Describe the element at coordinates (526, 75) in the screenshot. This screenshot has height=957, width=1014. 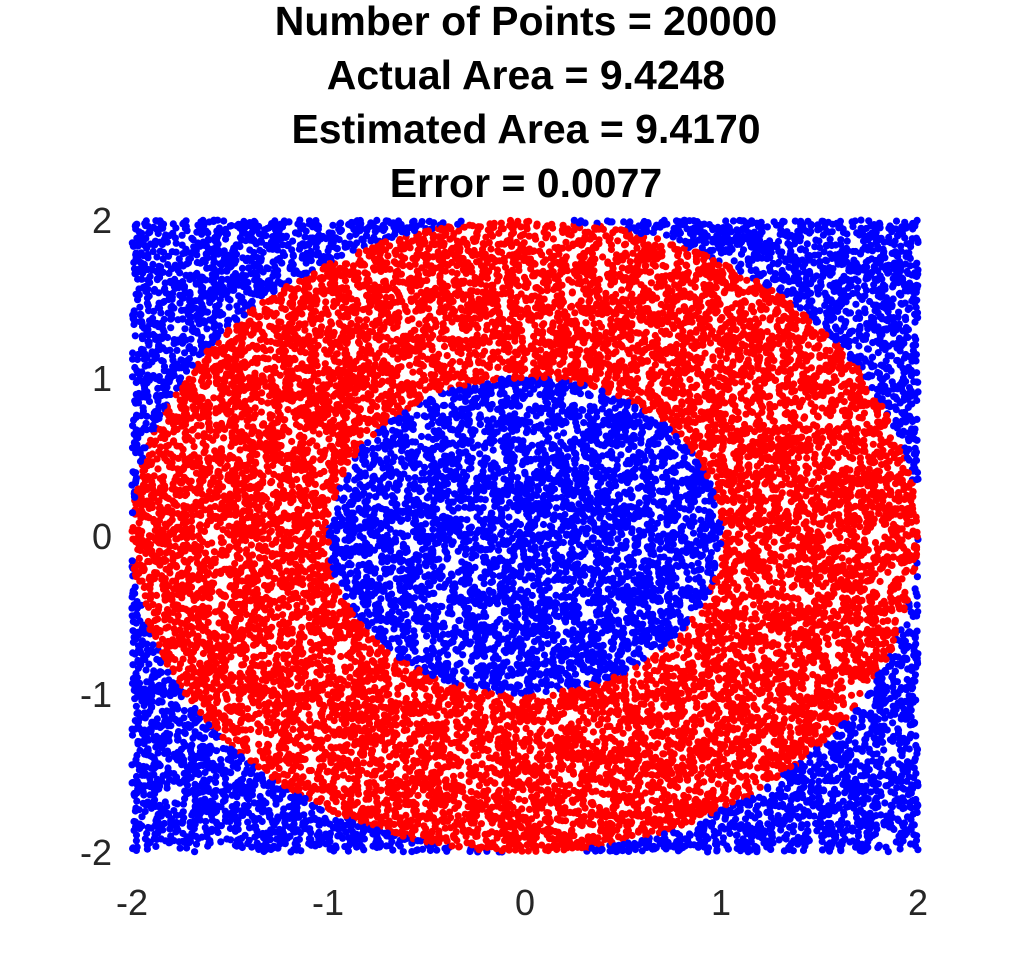
I see `title-line-2: Actual Area = 9.4248` at that location.